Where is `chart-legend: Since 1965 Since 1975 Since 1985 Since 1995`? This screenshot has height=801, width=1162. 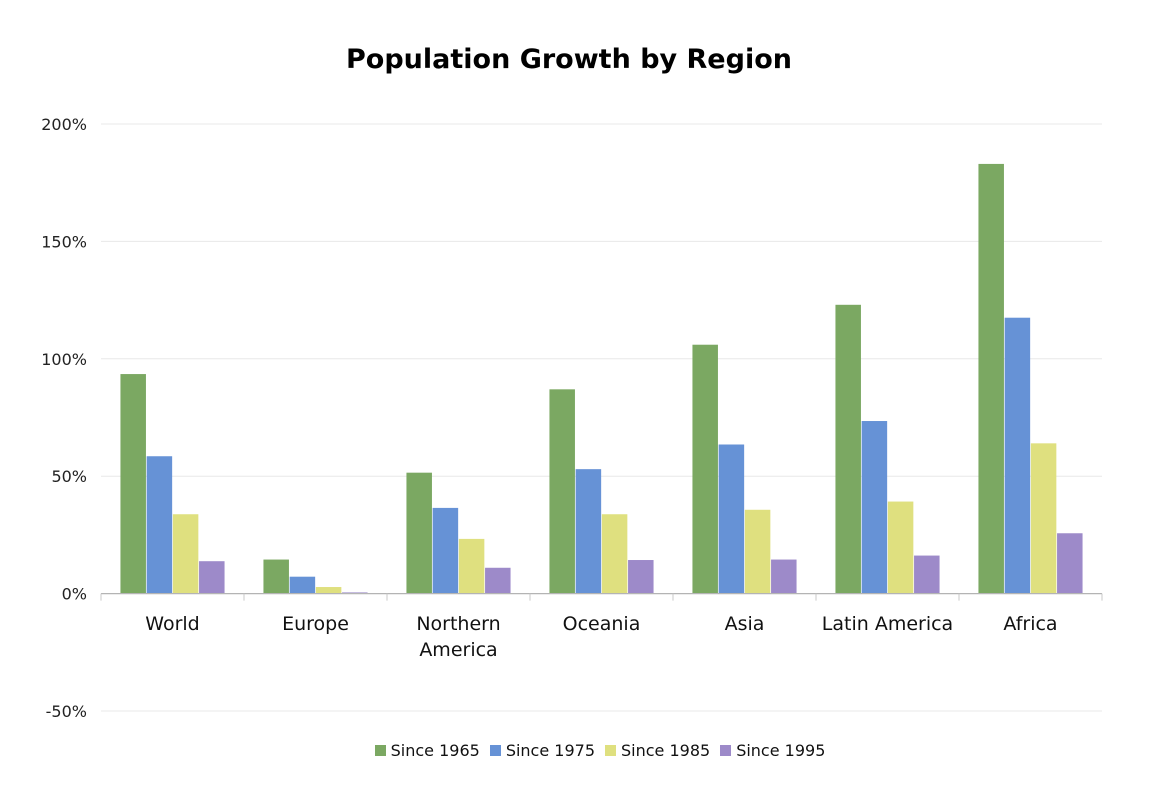 chart-legend: Since 1965 Since 1975 Since 1985 Since 1995 is located at coordinates (581, 750).